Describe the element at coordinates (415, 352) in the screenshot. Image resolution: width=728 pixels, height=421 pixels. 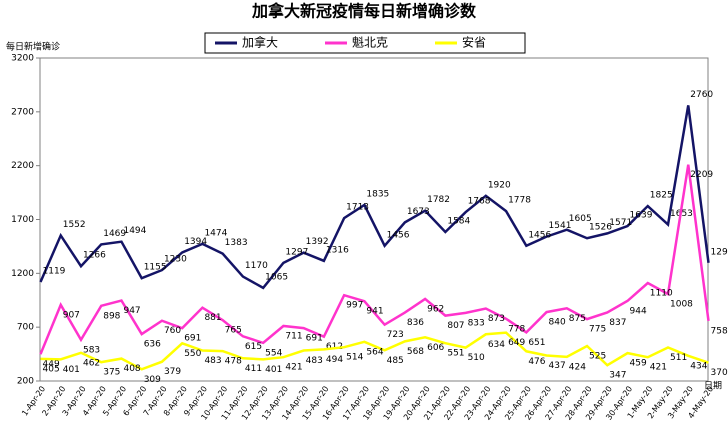
I see `data-label: 568` at that location.